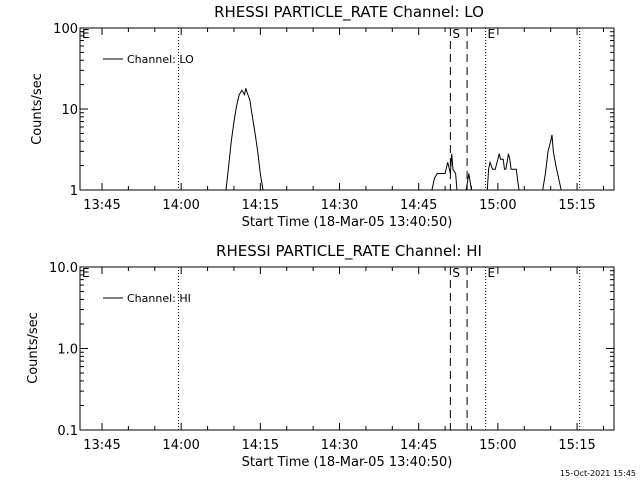 The image size is (640, 480). I want to click on hi-y-axis-label: Counts/sec, so click(33, 348).